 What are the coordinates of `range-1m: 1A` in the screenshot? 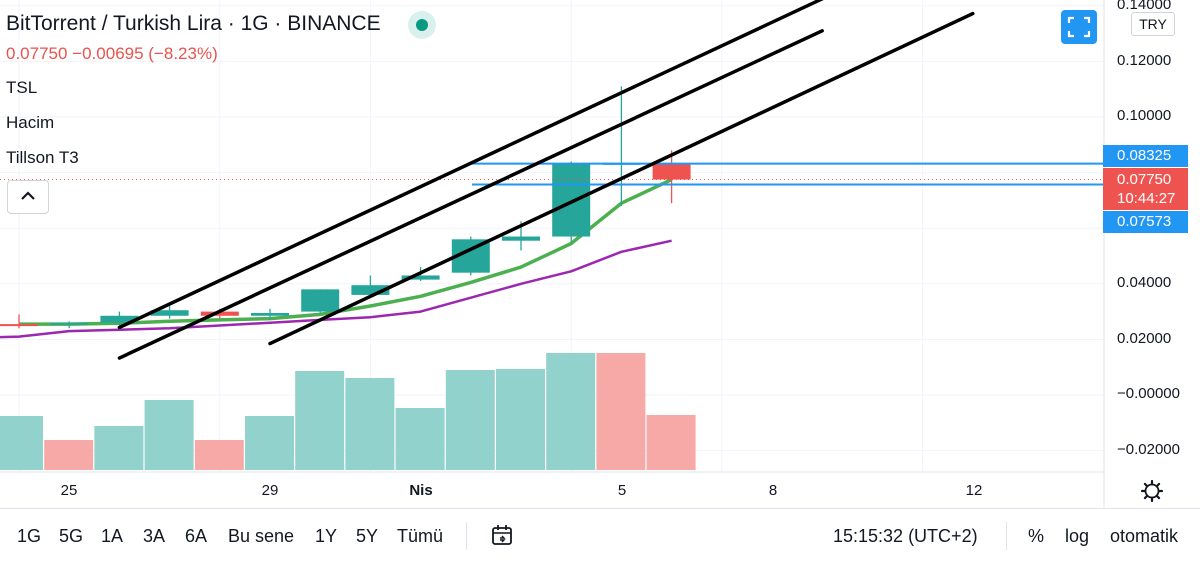 It's located at (112, 536).